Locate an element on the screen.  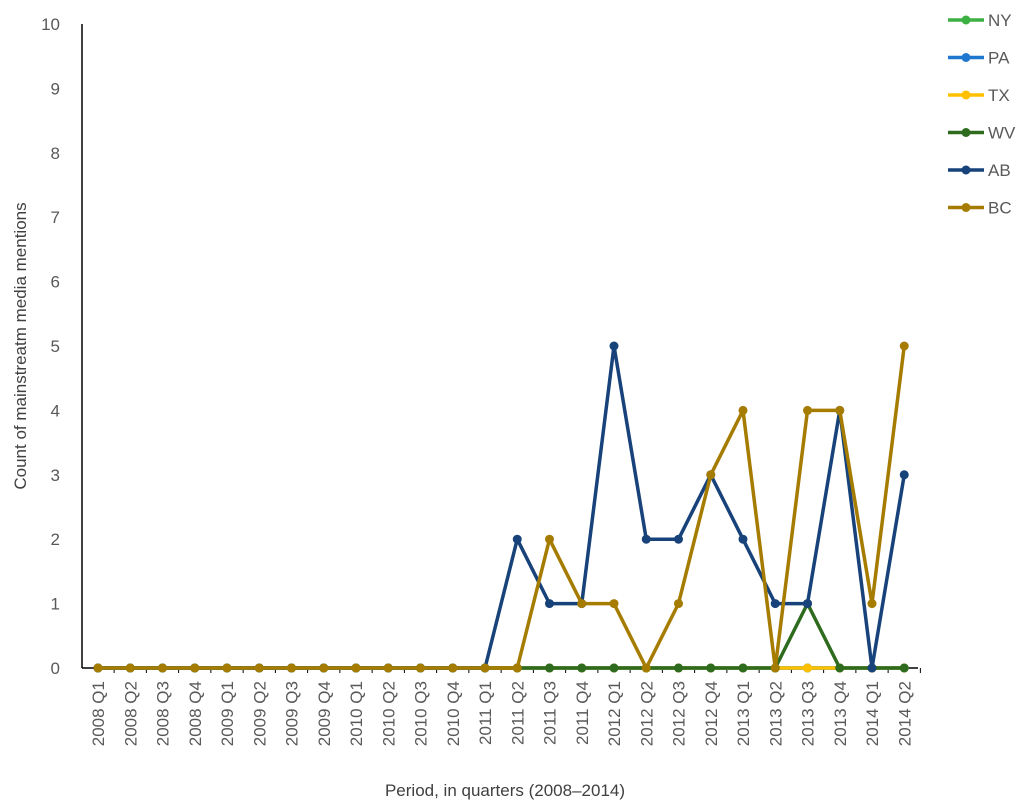
y-tick-label: 2 is located at coordinates (55, 539).